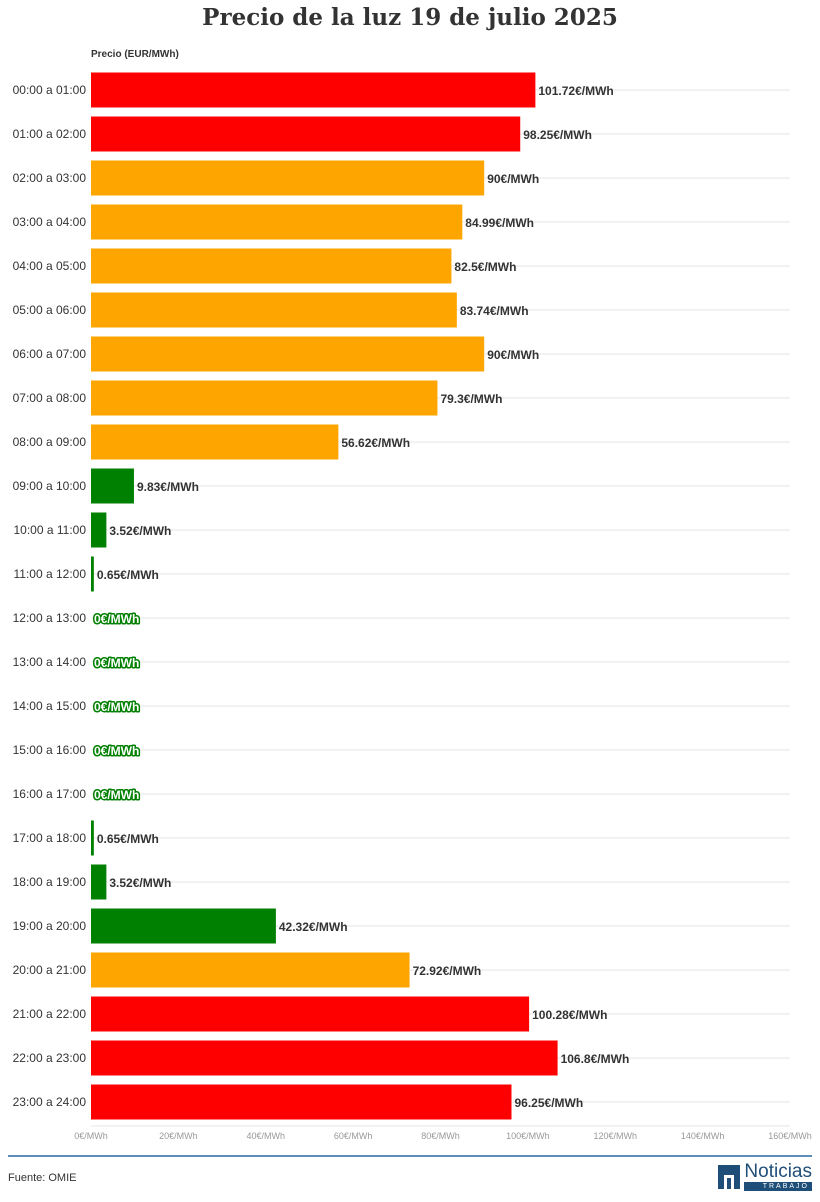 Image resolution: width=820 pixels, height=1202 pixels. Describe the element at coordinates (471, 399) in the screenshot. I see `value-label: 79.3€/MWh` at that location.